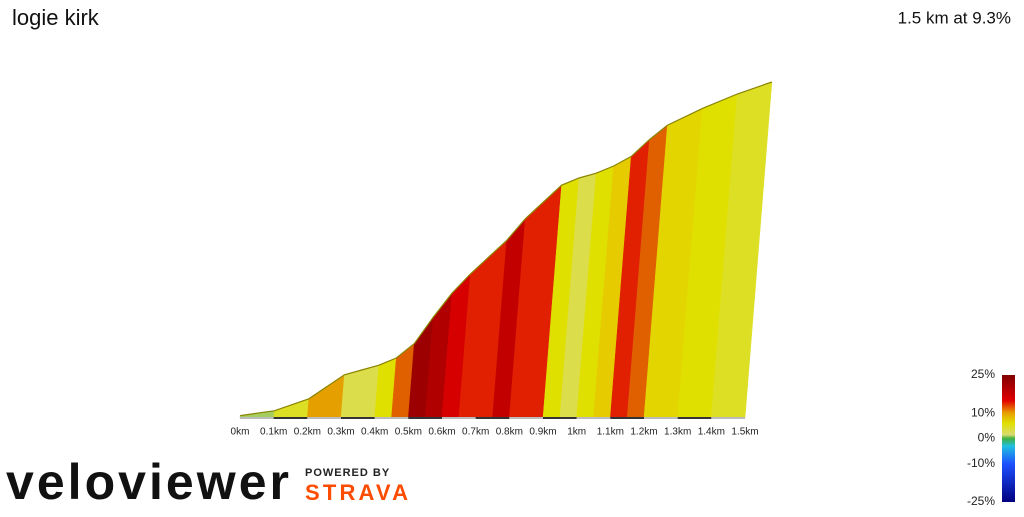 Image resolution: width=1024 pixels, height=517 pixels. I want to click on x-tick-label: 1.5km, so click(744, 432).